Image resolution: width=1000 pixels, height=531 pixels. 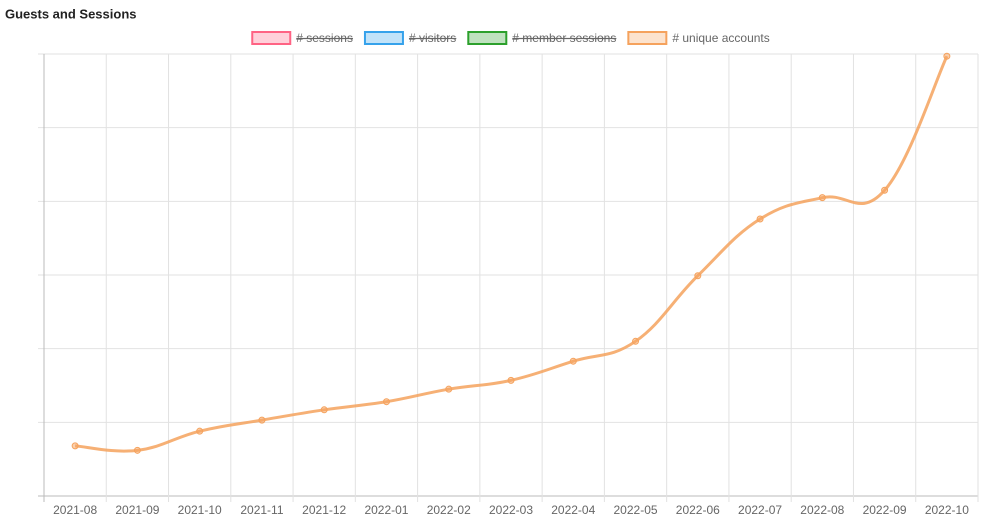 What do you see at coordinates (200, 510) in the screenshot?
I see `x-tick-label: 2021-10` at bounding box center [200, 510].